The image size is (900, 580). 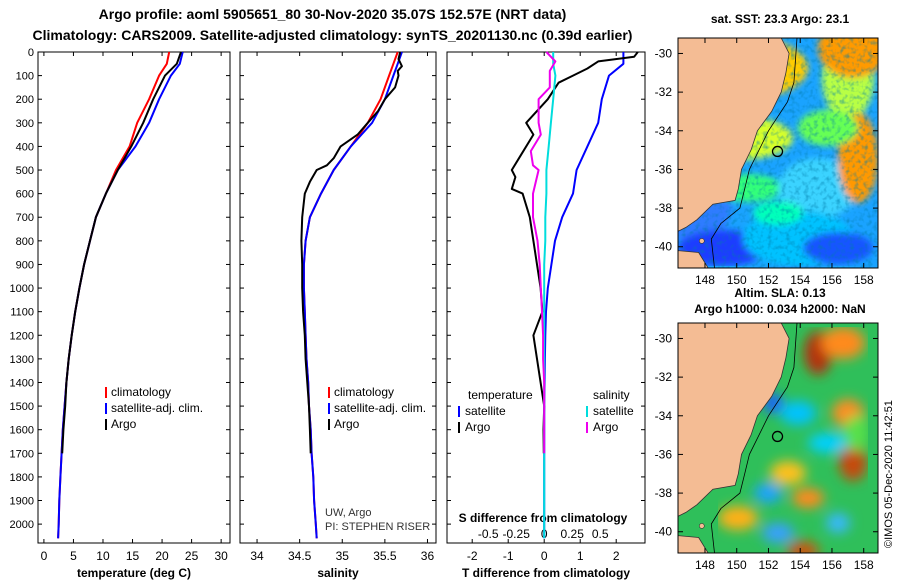 I want to click on y-tick-label: 2000, so click(x=22, y=525).